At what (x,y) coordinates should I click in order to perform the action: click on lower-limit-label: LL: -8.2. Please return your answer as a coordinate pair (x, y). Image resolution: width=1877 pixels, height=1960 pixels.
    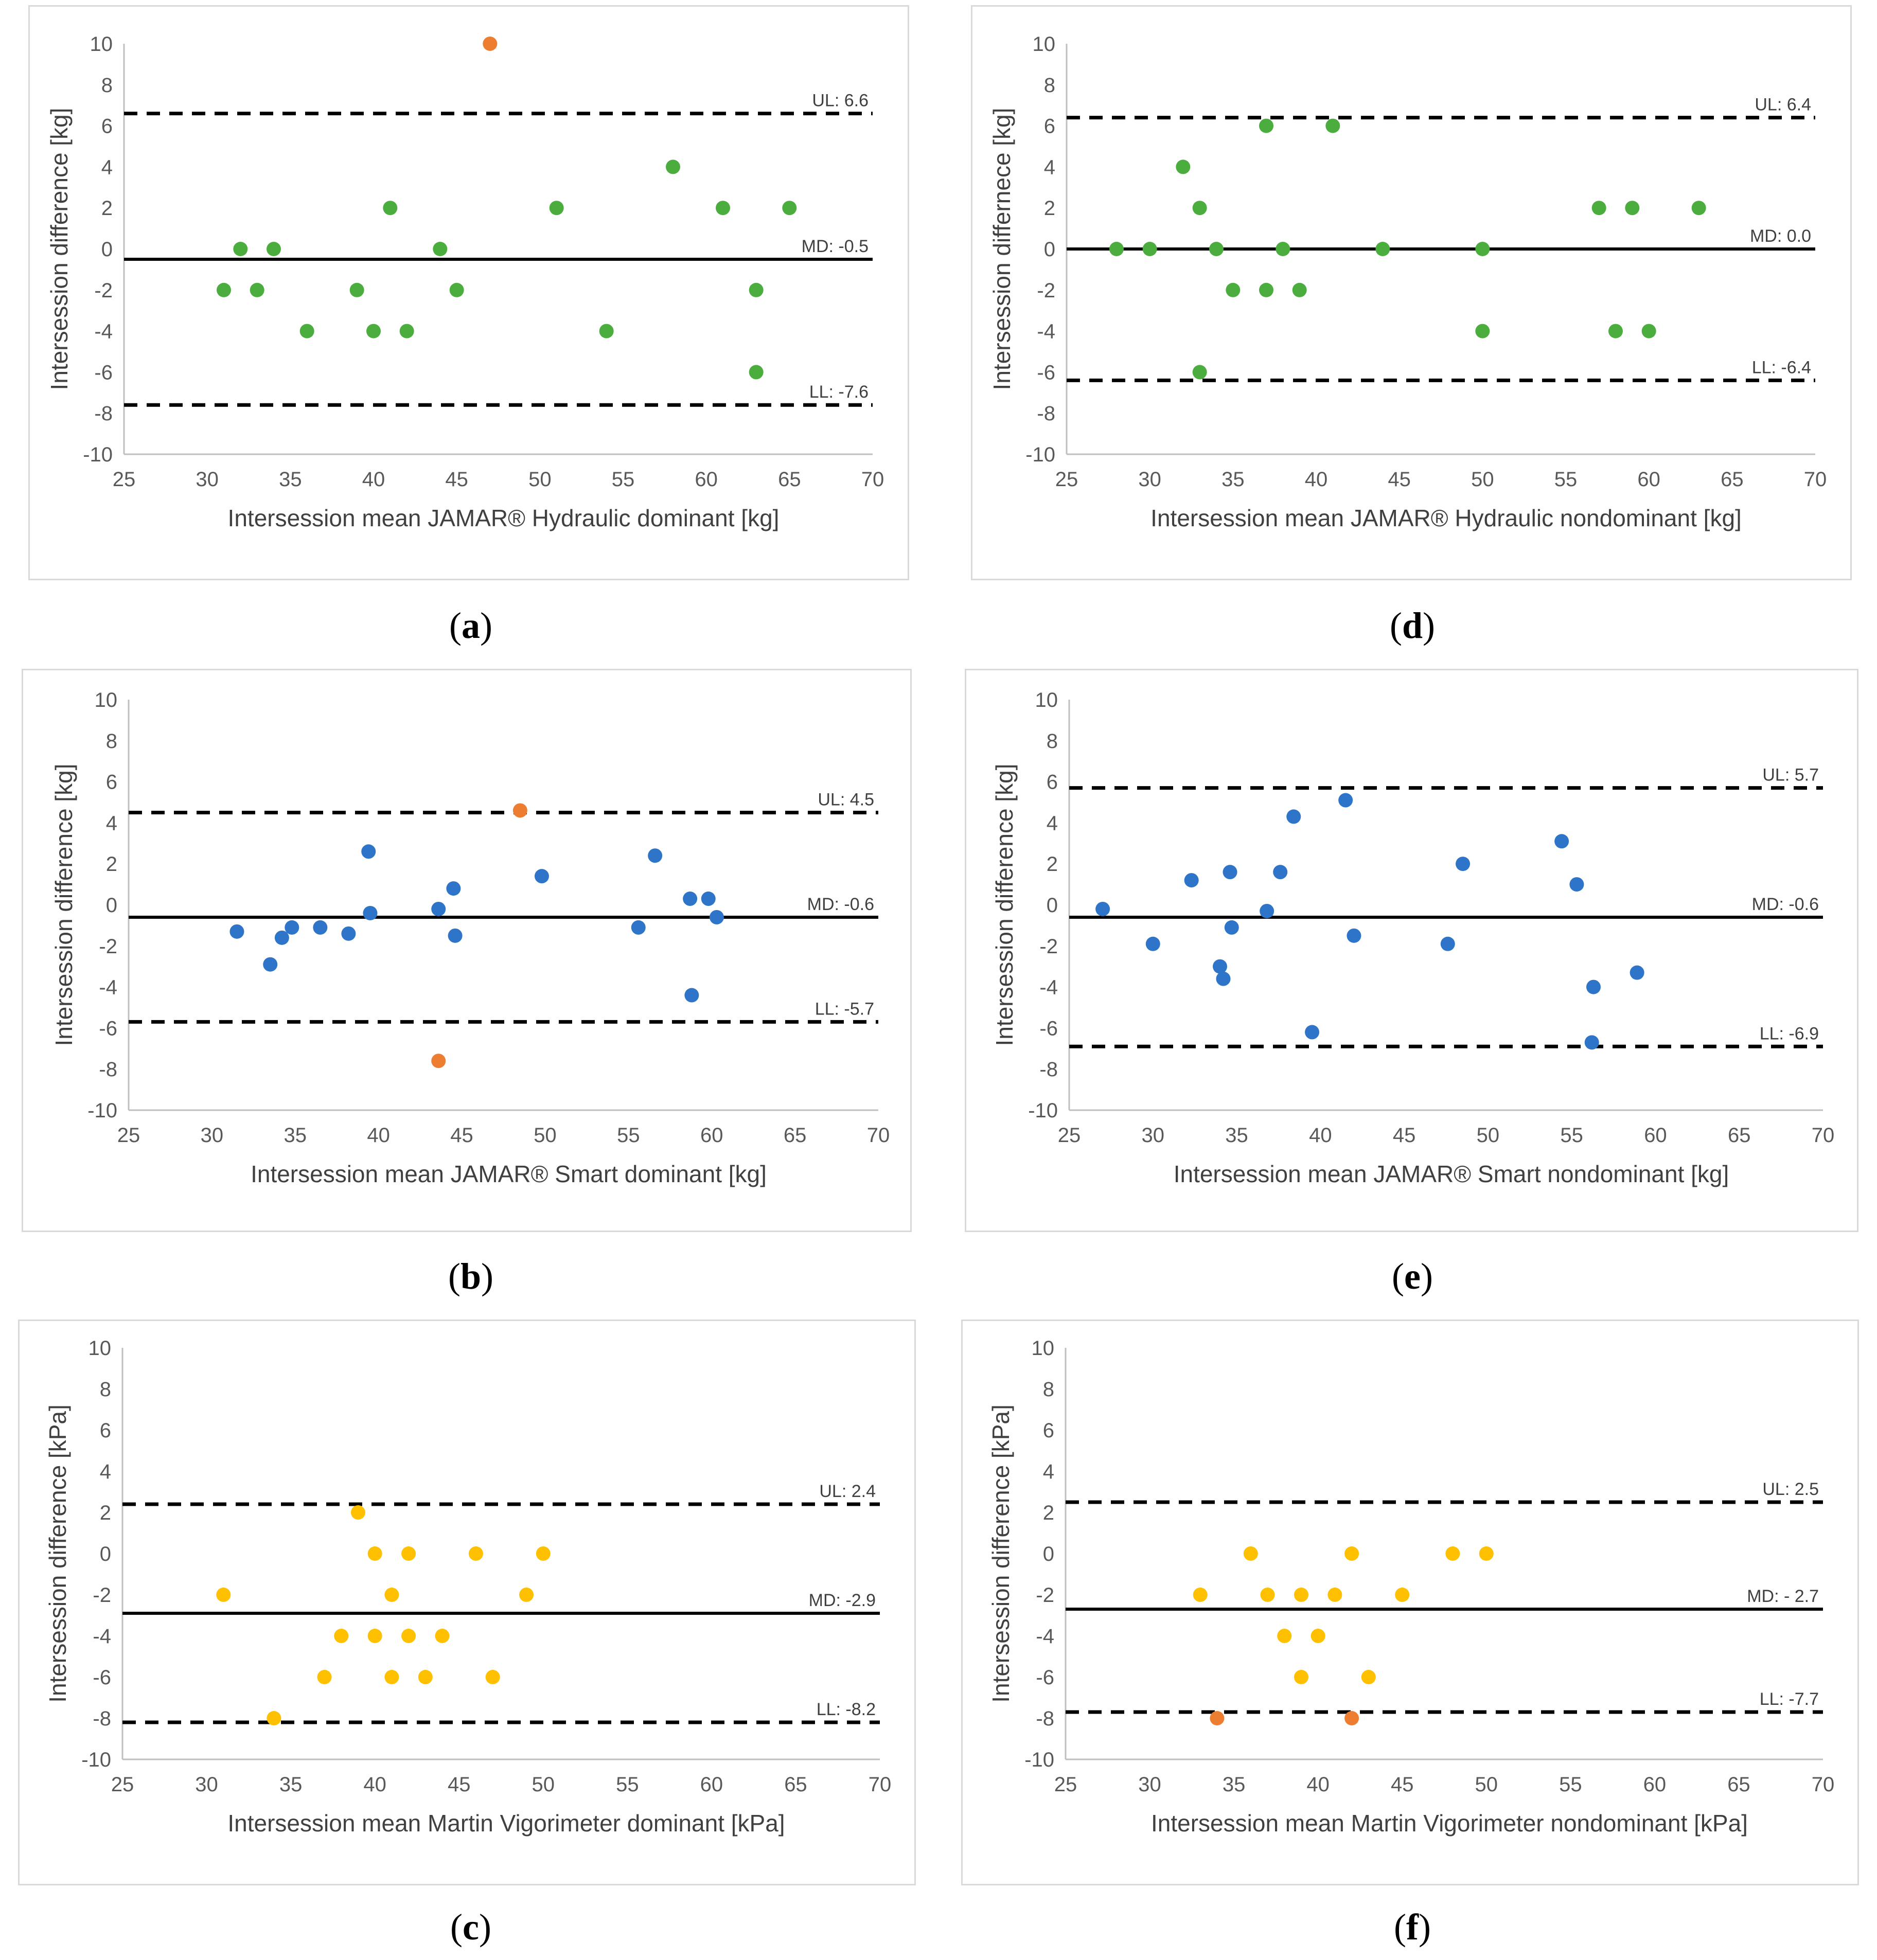
    Looking at the image, I should click on (846, 1710).